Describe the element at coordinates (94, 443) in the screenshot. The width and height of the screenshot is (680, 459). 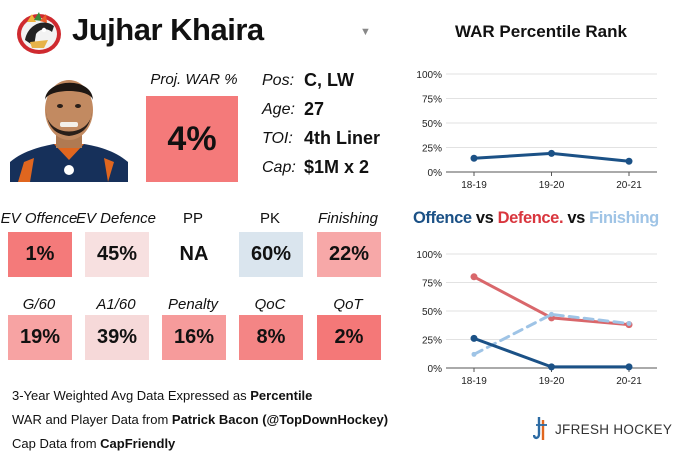
I see `footer-line-3: Cap Data from CapFriendly` at that location.